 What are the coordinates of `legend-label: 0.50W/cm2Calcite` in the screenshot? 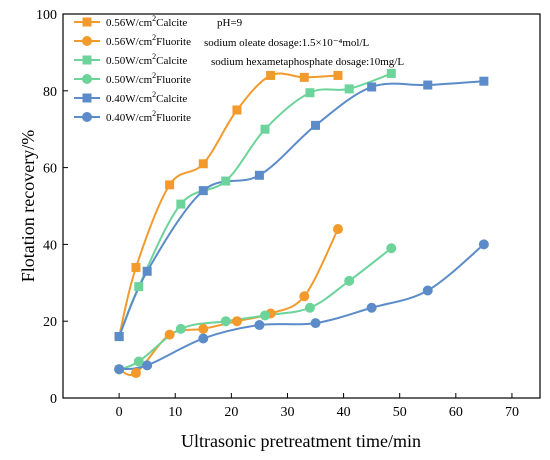 It's located at (146, 59).